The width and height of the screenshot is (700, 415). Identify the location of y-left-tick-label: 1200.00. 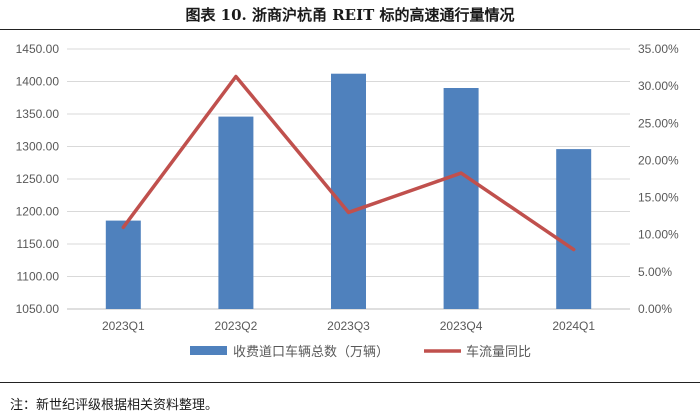
(38, 212).